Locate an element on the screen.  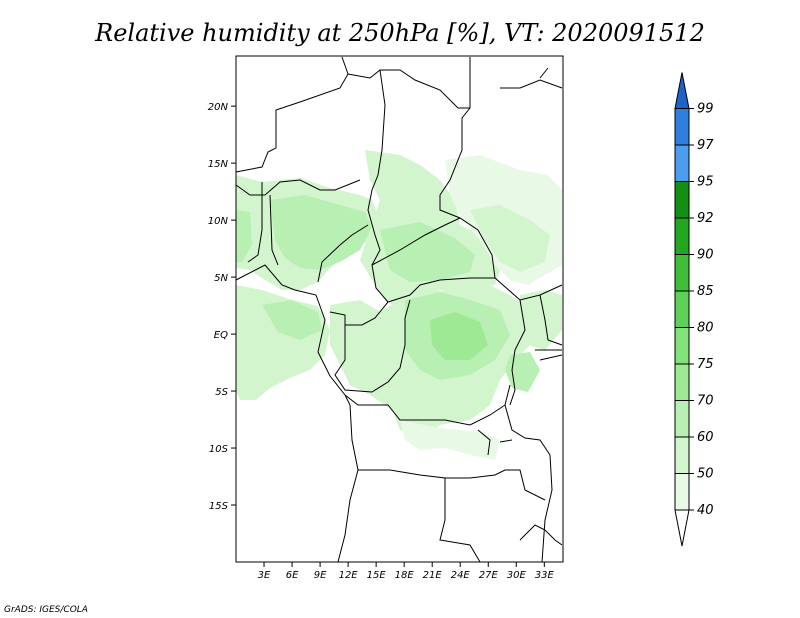
colorbar-label: 60 is located at coordinates (705, 437).